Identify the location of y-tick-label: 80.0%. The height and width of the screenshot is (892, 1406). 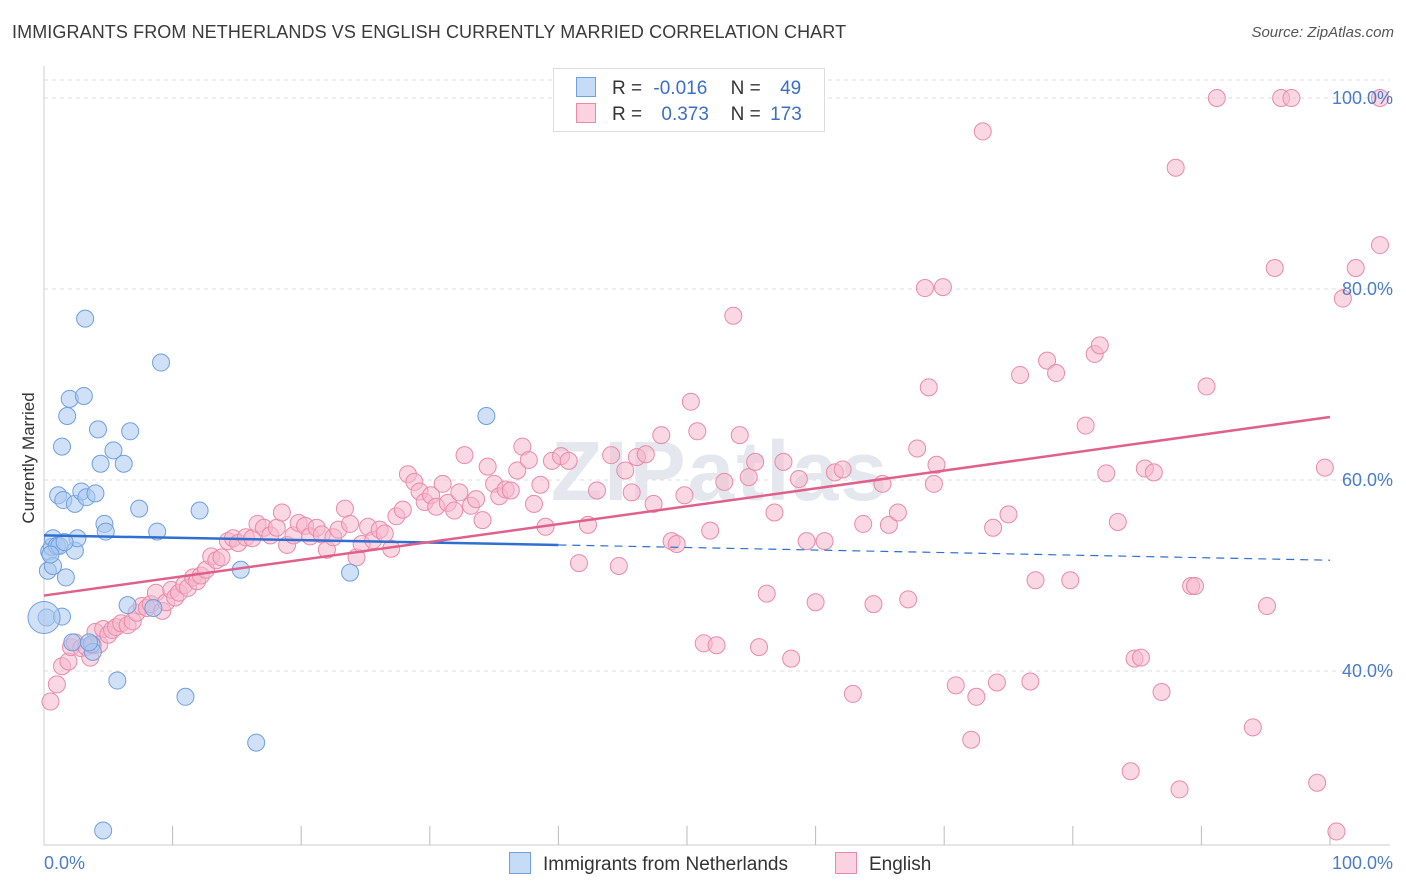
(1367, 289).